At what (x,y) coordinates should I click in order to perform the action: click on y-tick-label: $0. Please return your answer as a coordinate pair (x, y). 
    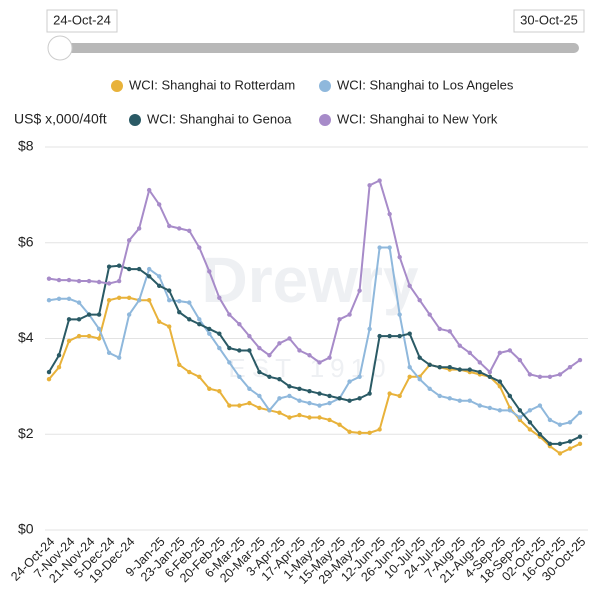
    Looking at the image, I should click on (26, 529).